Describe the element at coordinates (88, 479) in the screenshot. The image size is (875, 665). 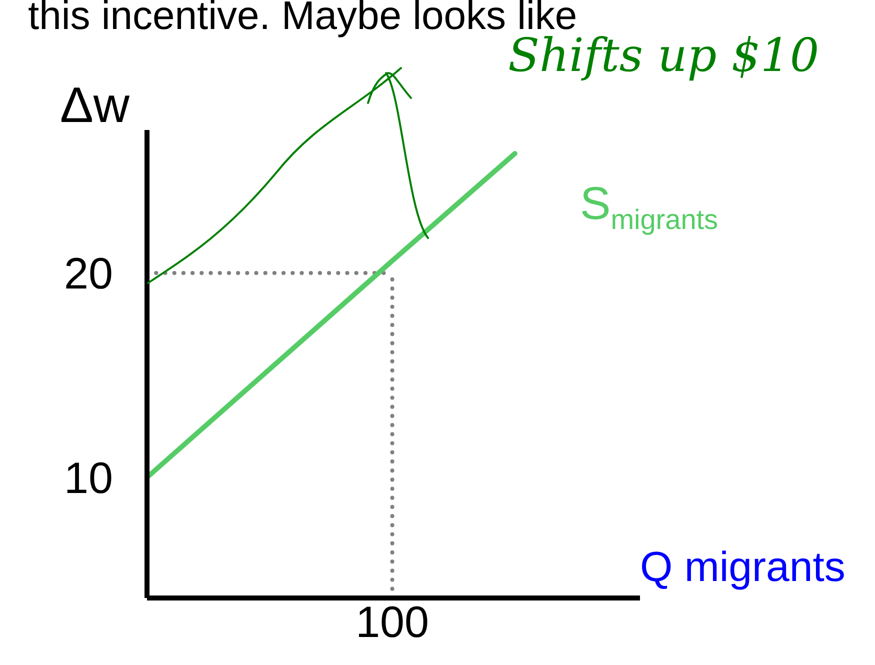
I see `y-tick-label: 10` at that location.